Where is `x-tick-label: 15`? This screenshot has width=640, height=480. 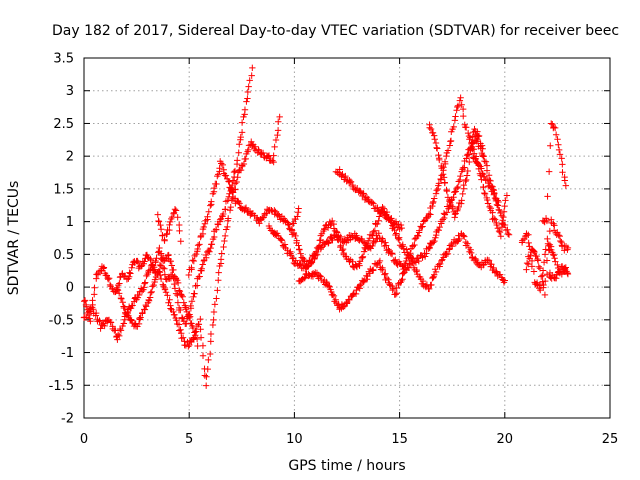 x-tick-label: 15 is located at coordinates (399, 439).